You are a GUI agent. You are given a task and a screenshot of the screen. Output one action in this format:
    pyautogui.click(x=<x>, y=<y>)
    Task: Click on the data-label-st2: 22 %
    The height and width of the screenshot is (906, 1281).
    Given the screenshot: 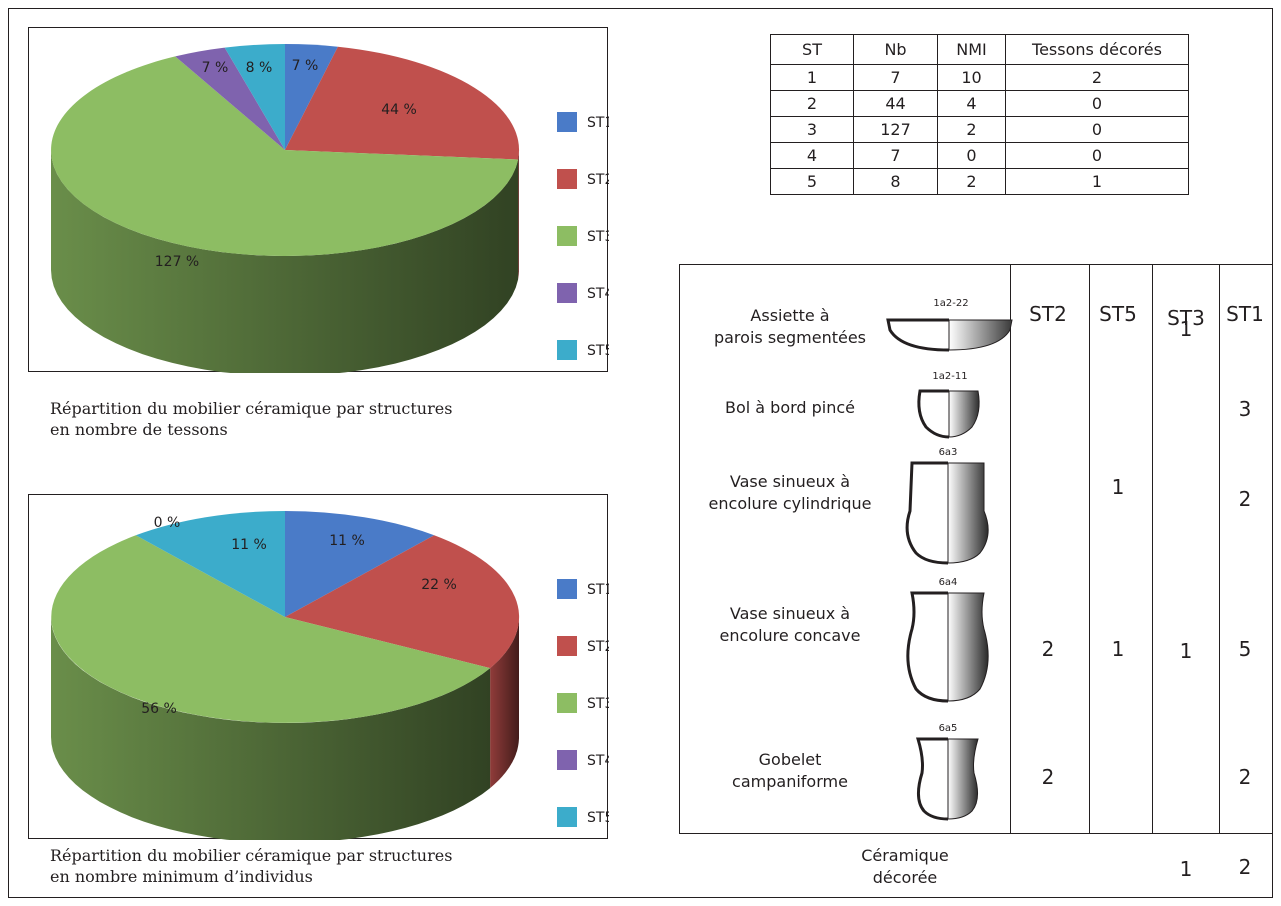 What is the action you would take?
    pyautogui.click(x=439, y=585)
    